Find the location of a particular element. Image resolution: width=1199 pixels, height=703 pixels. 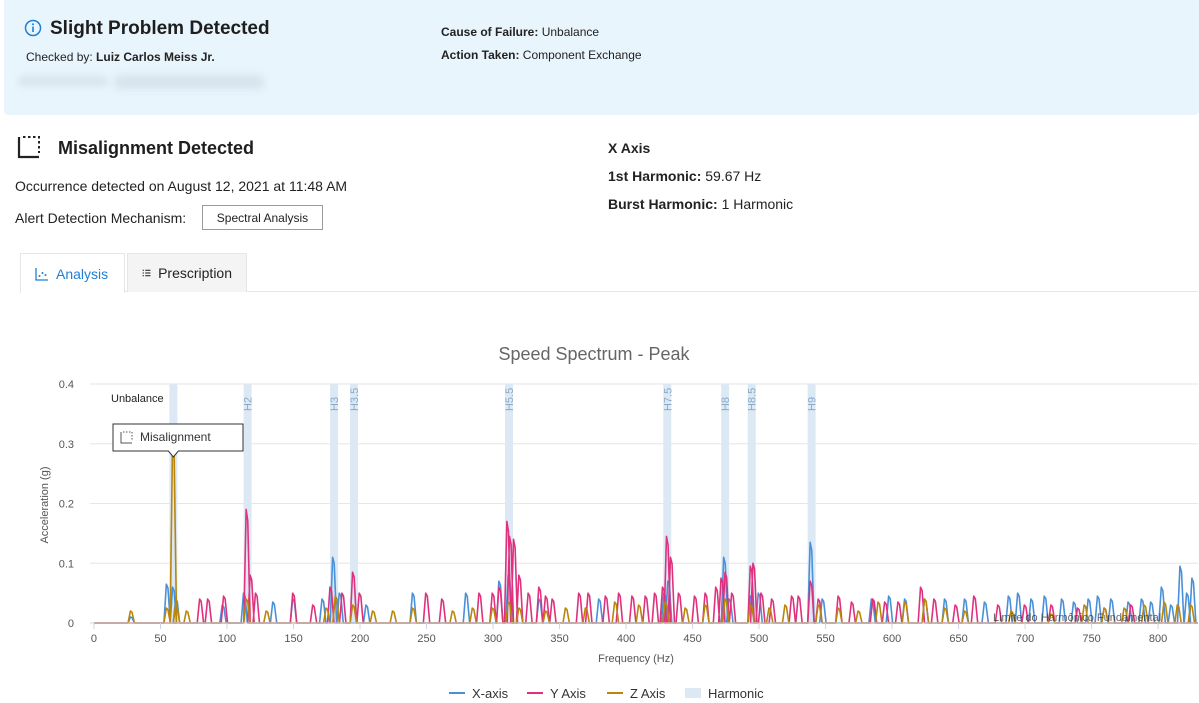

checked-by-name: Luiz Carlos Meiss Jr. is located at coordinates (155, 57).